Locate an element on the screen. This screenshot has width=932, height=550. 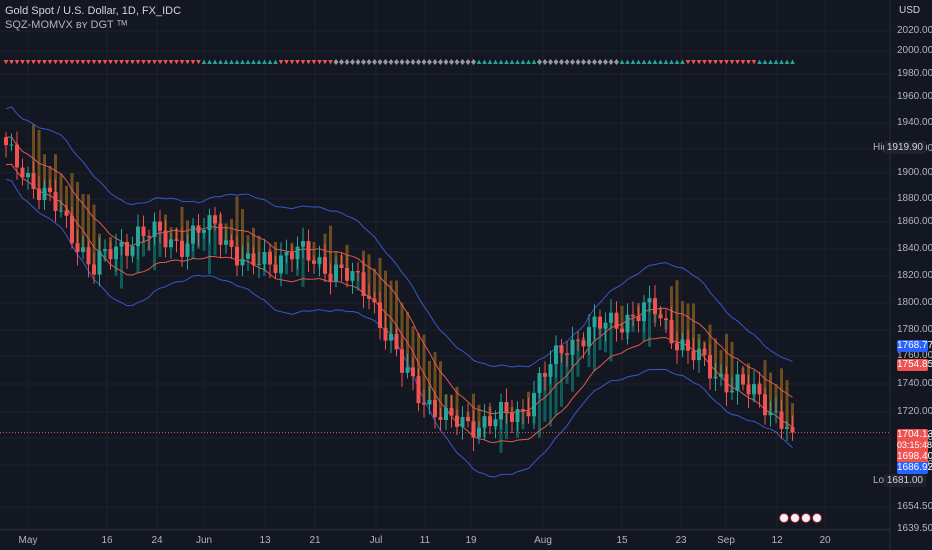
upper-band-price-tag: 1768.77 is located at coordinates (914, 346).